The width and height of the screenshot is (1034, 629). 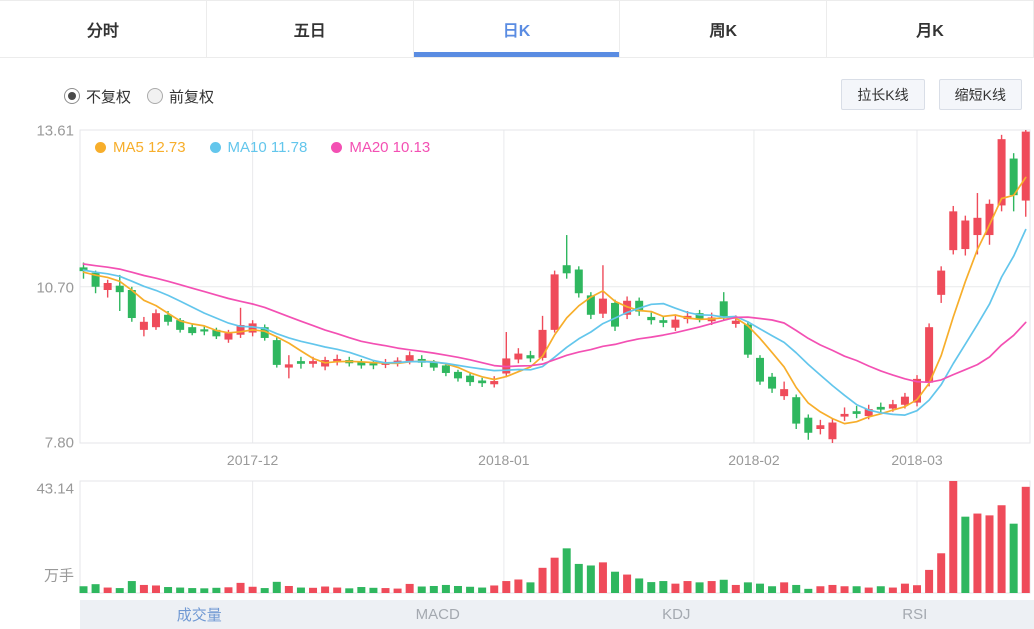 I want to click on stretch-kline-button: 拉长K线, so click(x=883, y=94).